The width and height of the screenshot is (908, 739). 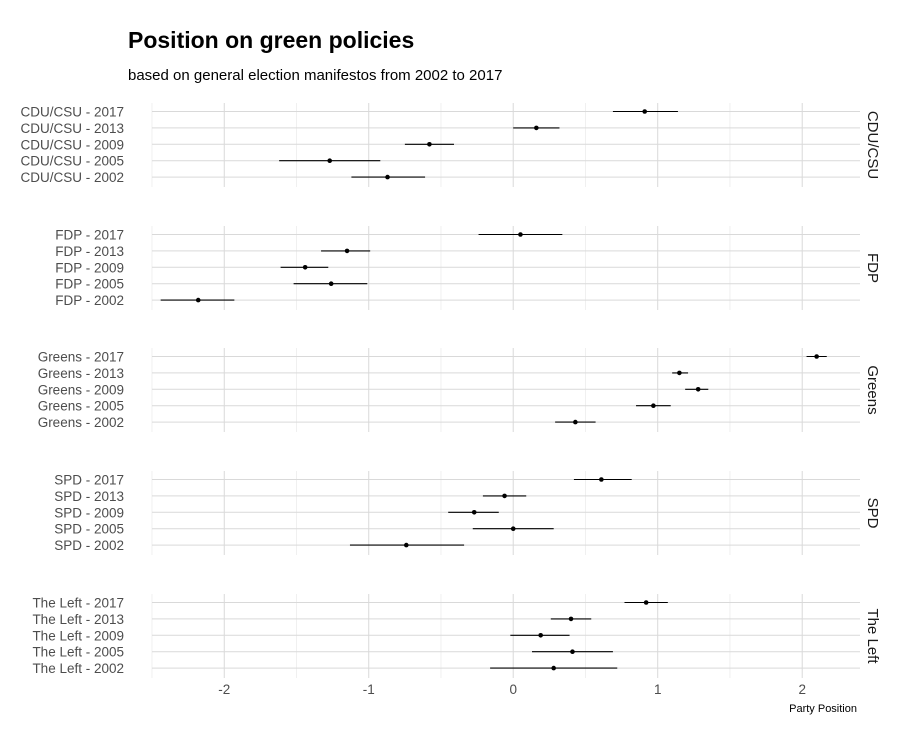 What do you see at coordinates (89, 480) in the screenshot?
I see `y-tick-label: SPD - 2017` at bounding box center [89, 480].